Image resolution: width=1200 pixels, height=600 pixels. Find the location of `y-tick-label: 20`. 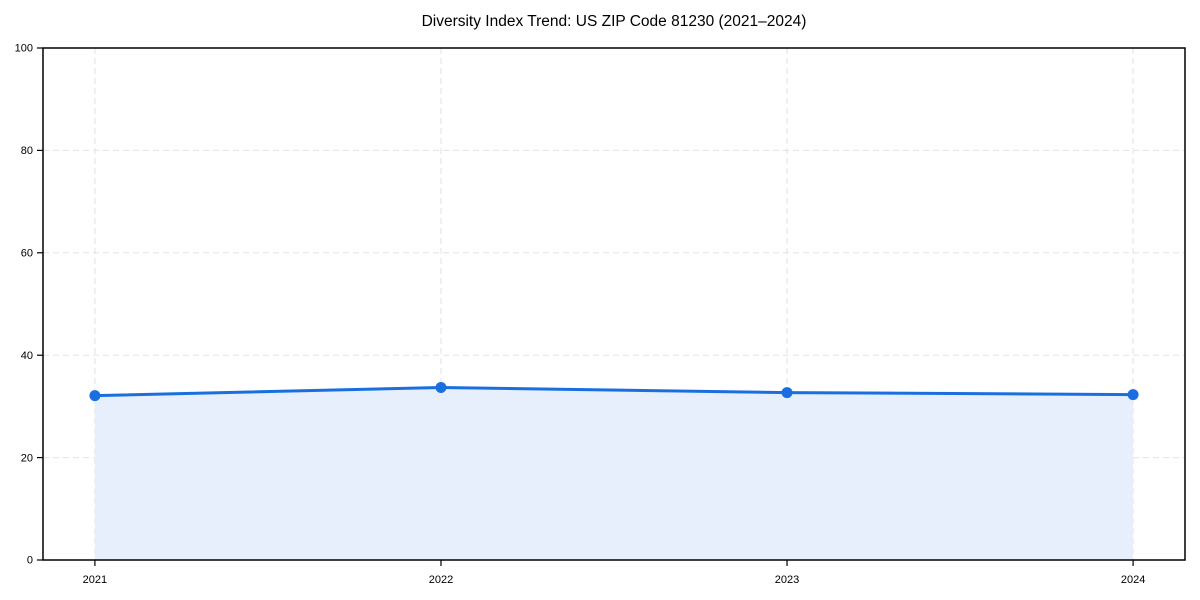

y-tick-label: 20 is located at coordinates (27, 458).